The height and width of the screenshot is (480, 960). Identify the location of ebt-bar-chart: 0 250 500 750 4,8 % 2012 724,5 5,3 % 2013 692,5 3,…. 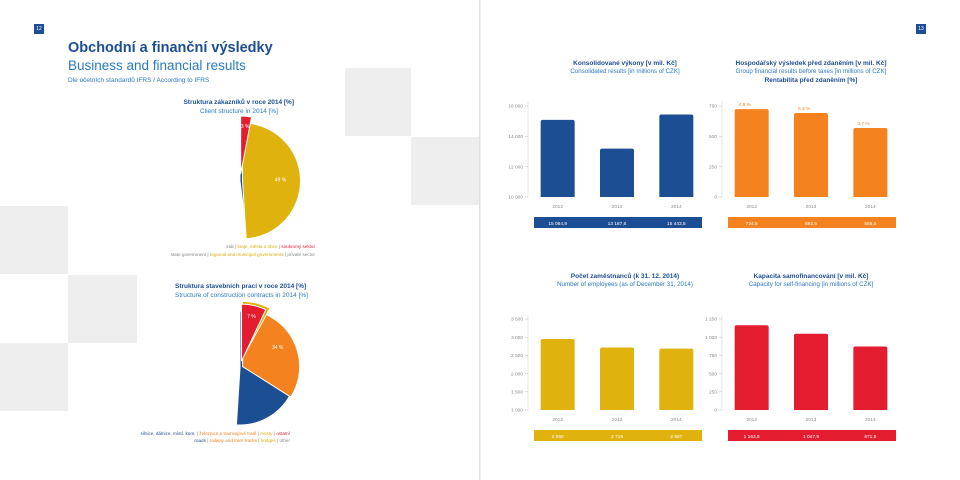
(802, 165).